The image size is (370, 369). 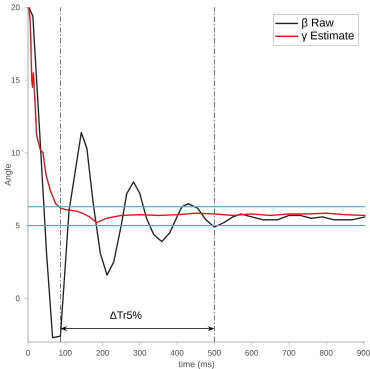 I want to click on x-tick-label: 0, so click(x=28, y=353).